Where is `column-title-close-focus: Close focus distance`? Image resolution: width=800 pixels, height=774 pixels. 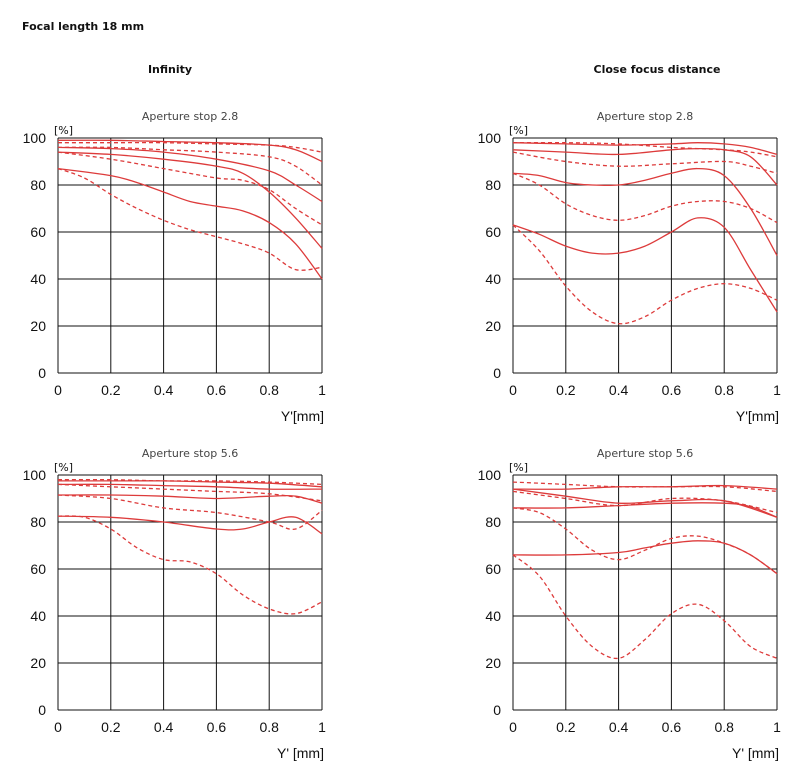
column-title-close-focus: Close focus distance is located at coordinates (657, 69).